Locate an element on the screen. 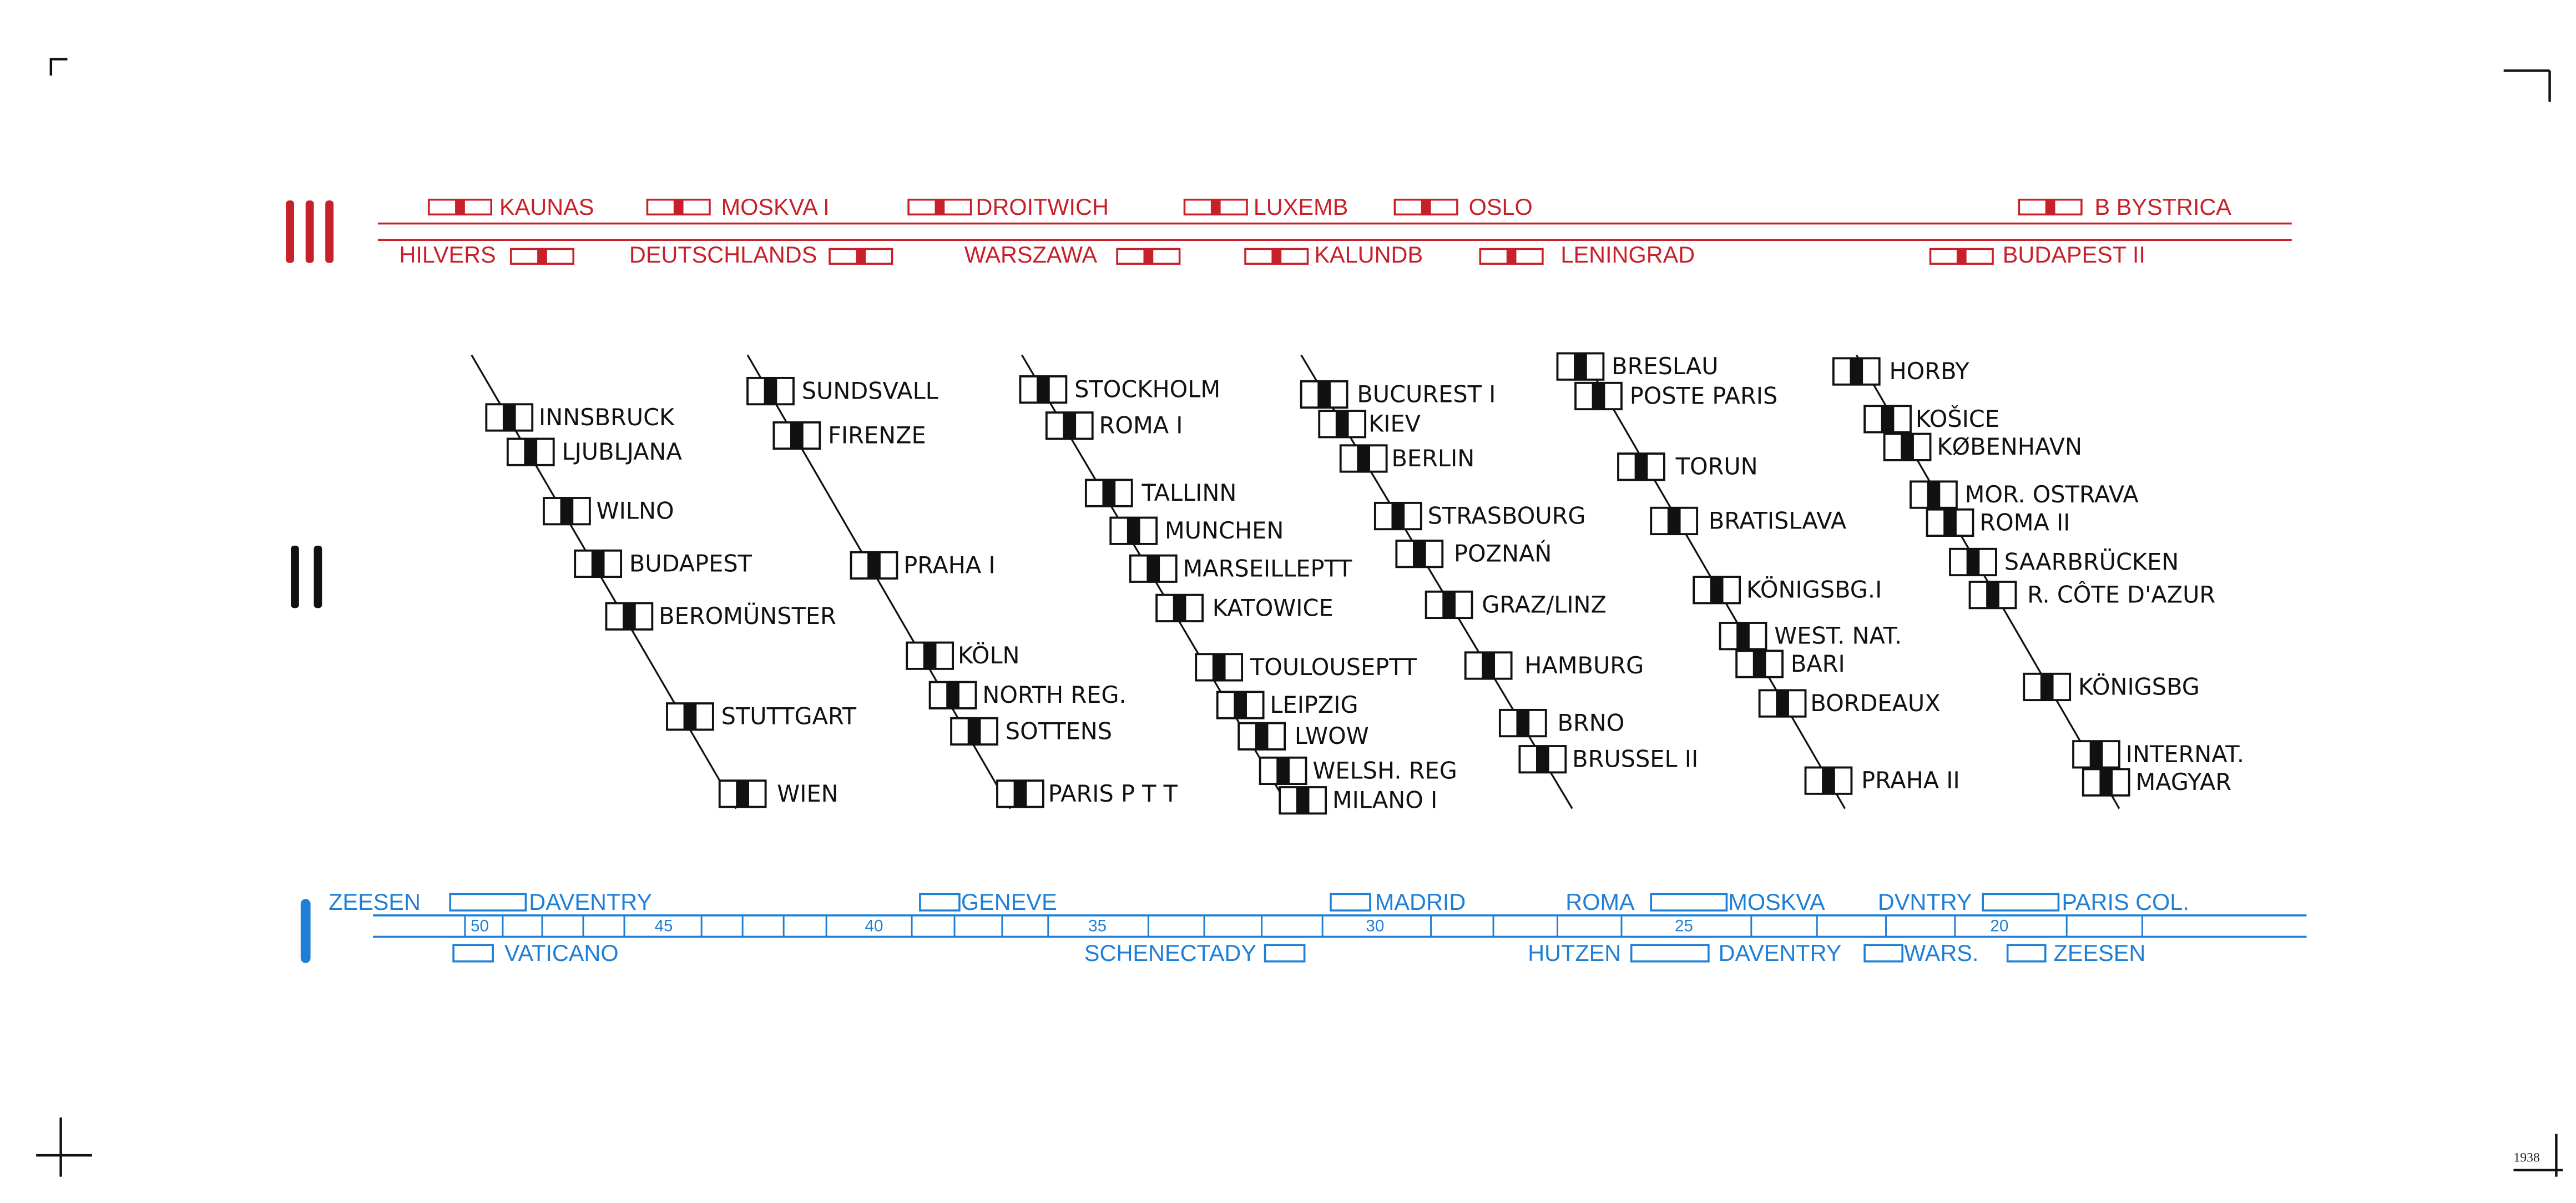  station-label: PARIS COL. is located at coordinates (2125, 902).